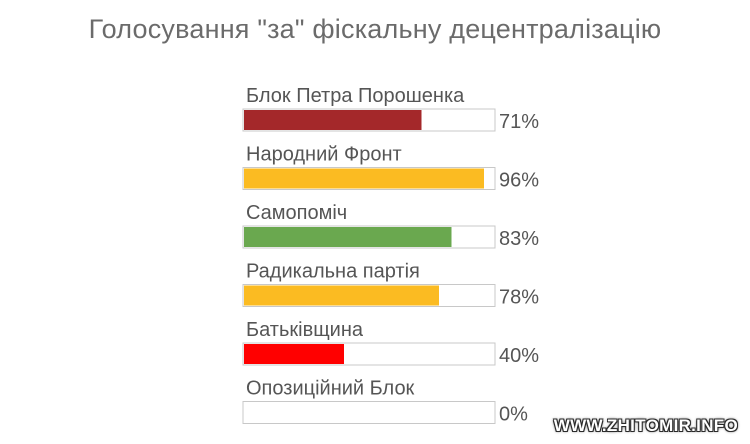 Image resolution: width=750 pixels, height=444 pixels. I want to click on category-label: Народний Фронт, so click(324, 155).